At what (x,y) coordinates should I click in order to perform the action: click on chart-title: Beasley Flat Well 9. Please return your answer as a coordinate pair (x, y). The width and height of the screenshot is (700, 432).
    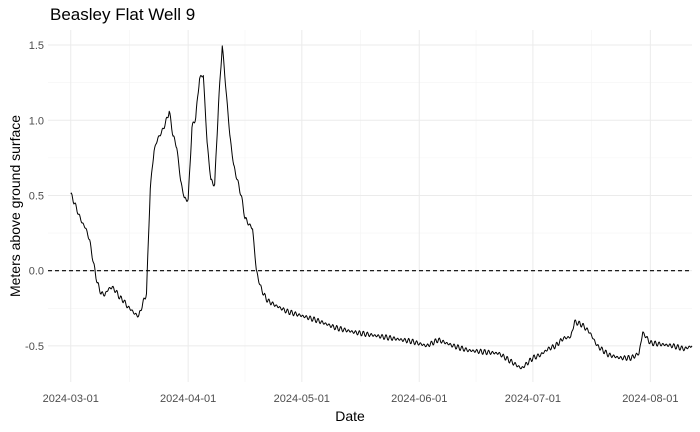
    Looking at the image, I should click on (123, 14).